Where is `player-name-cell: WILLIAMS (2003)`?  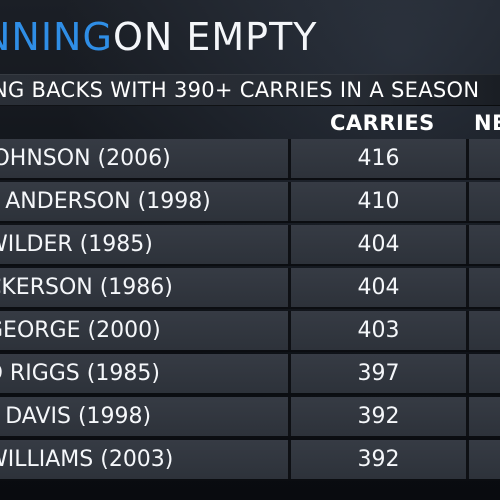 player-name-cell: WILLIAMS (2003) is located at coordinates (145, 459).